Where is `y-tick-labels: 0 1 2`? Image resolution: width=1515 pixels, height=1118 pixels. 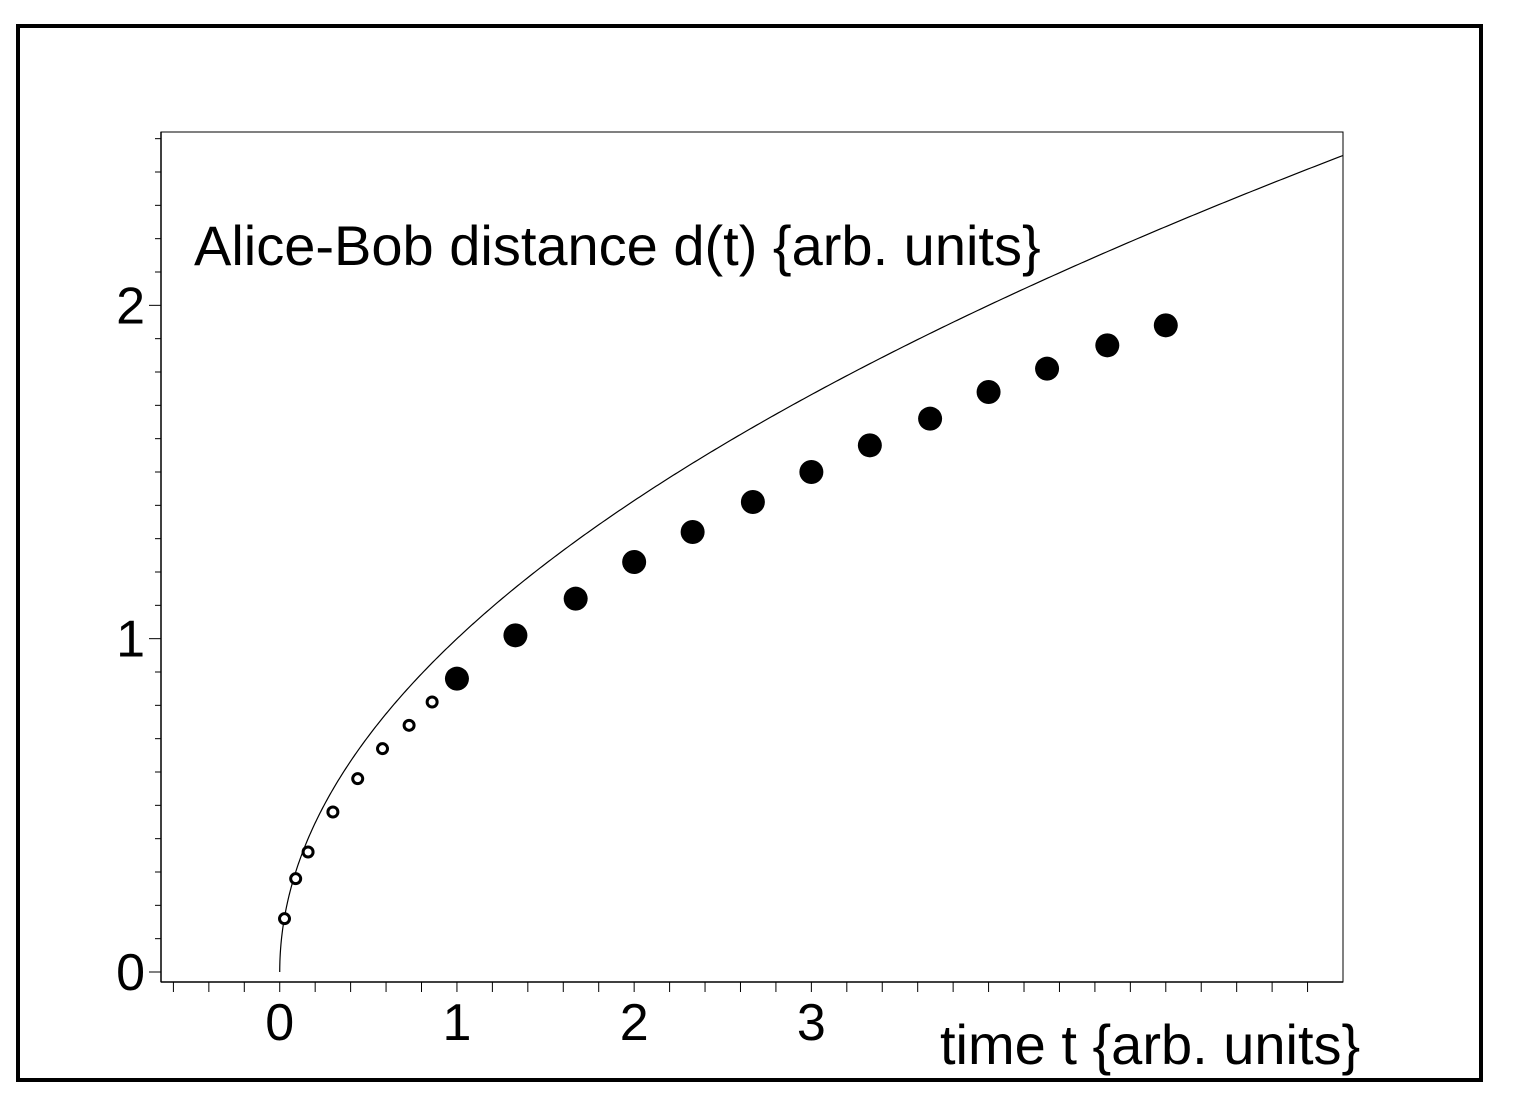
y-tick-labels: 0 1 2 is located at coordinates (130, 639).